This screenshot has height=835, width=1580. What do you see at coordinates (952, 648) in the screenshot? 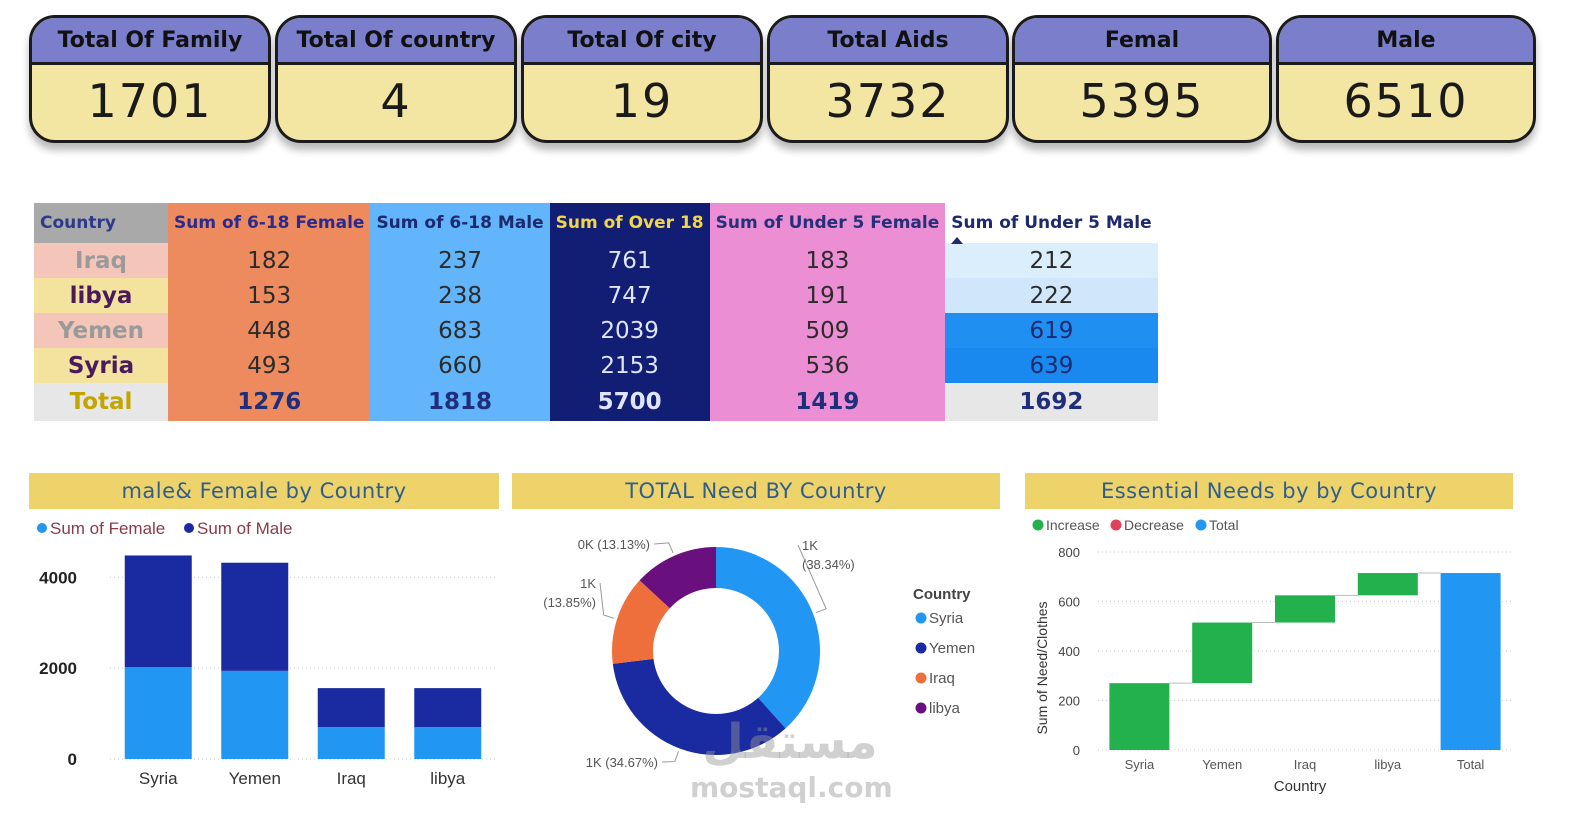
I see `legend-label-yemen: Yemen` at bounding box center [952, 648].